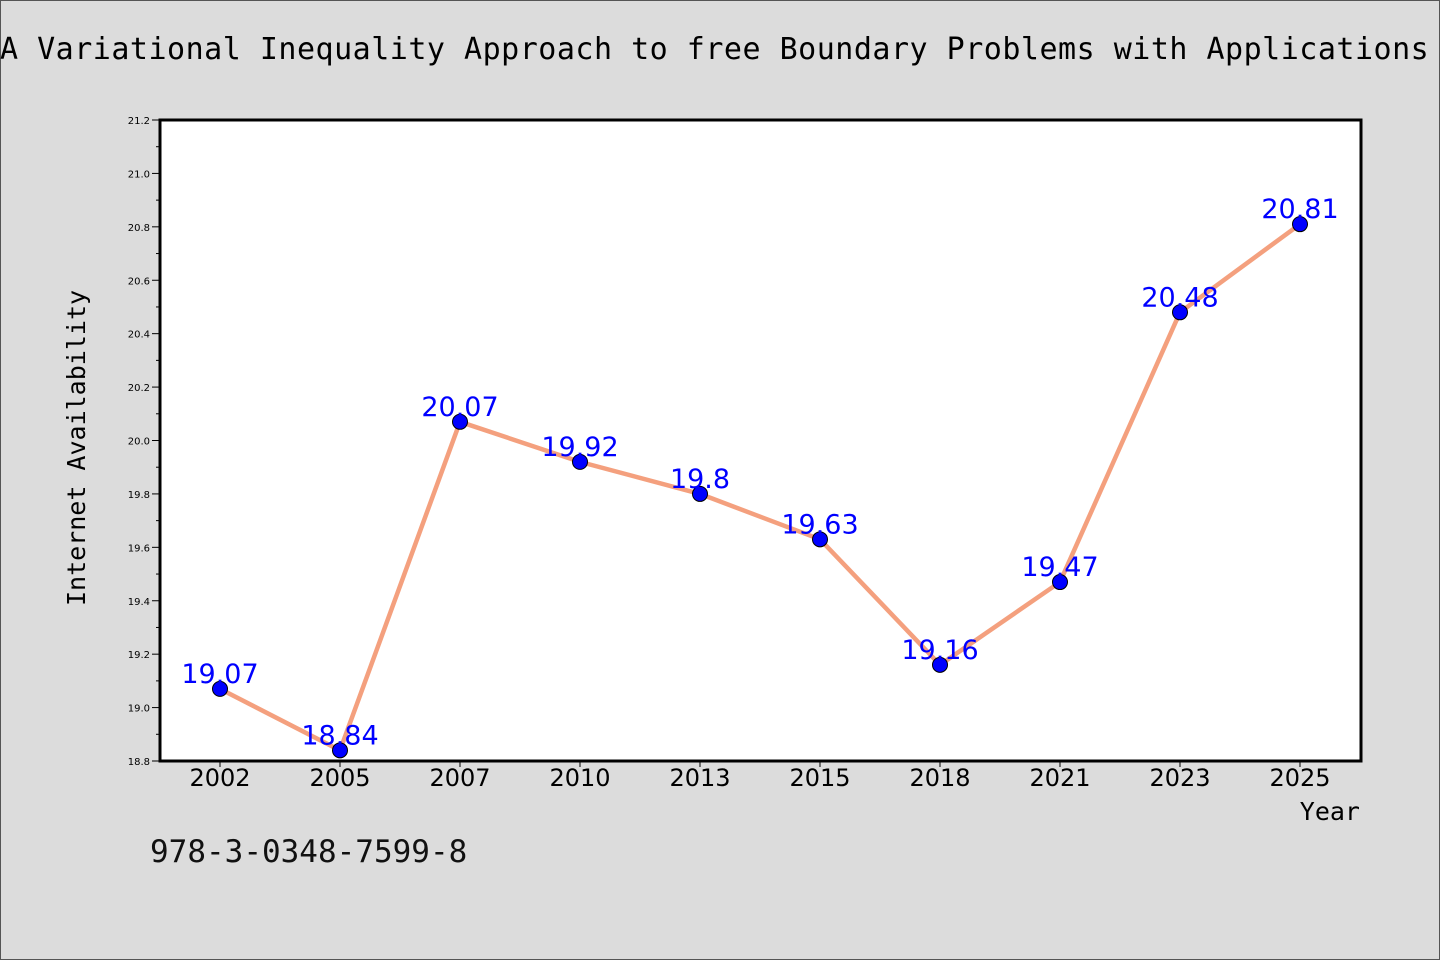  I want to click on x-axis-title: Year, so click(1330, 811).